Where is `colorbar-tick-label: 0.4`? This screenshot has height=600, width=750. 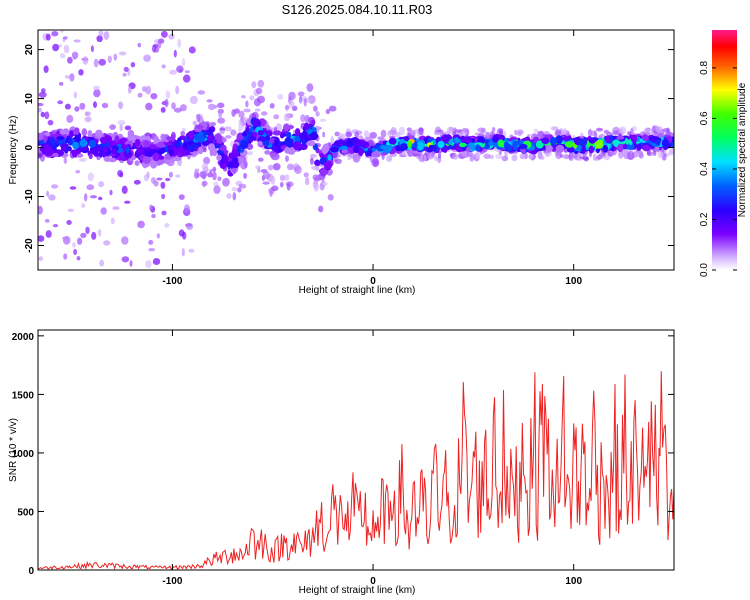 colorbar-tick-label: 0.4 is located at coordinates (704, 169).